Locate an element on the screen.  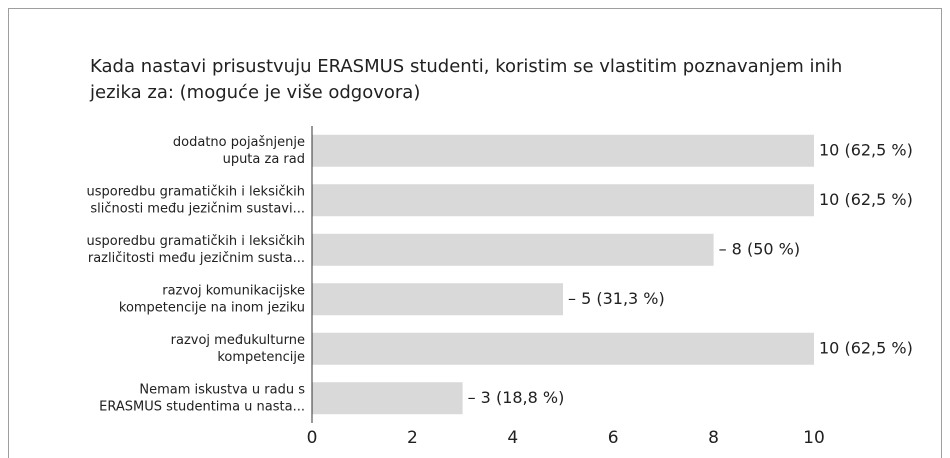
y-tick-label: Nemam iskustva u radu s is located at coordinates (222, 389).